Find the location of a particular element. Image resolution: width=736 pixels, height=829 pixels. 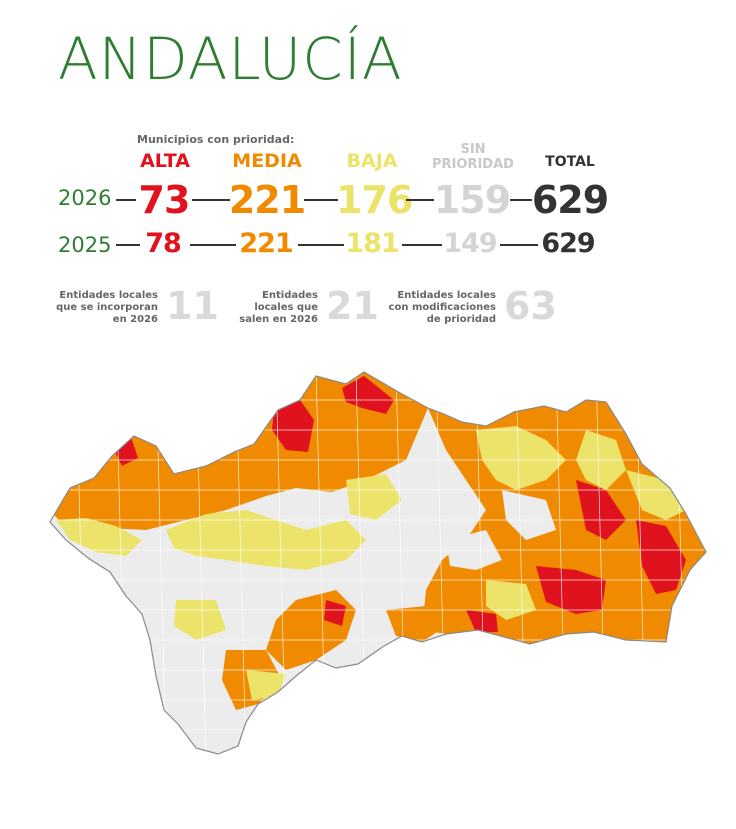

map-region-media-axarquia is located at coordinates (416, 624).